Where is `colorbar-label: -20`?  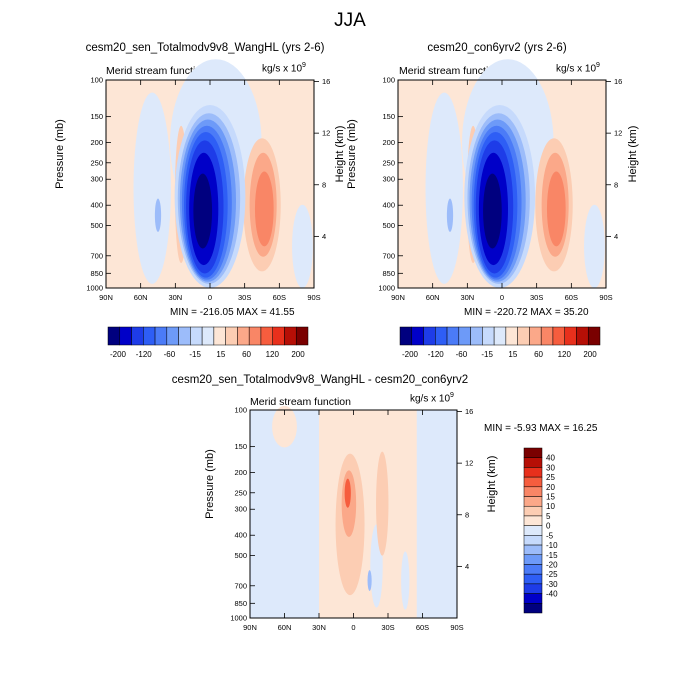
colorbar-label: -20 is located at coordinates (552, 564).